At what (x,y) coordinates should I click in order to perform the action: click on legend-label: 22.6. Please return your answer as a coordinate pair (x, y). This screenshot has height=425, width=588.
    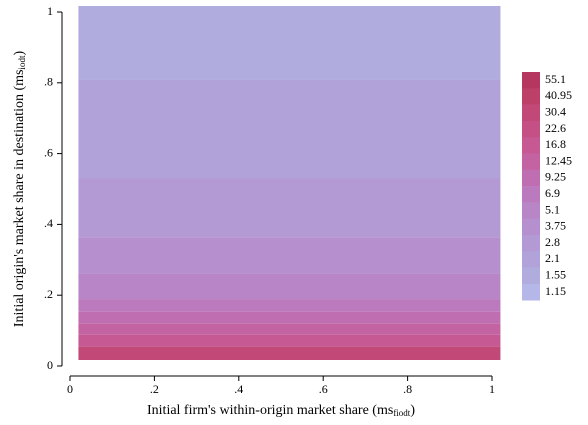
    Looking at the image, I should click on (555, 128).